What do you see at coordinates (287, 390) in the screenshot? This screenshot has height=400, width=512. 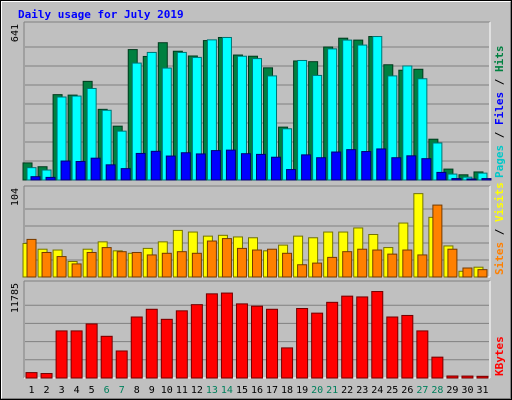 I see `x-tick-label-18: 18` at bounding box center [287, 390].